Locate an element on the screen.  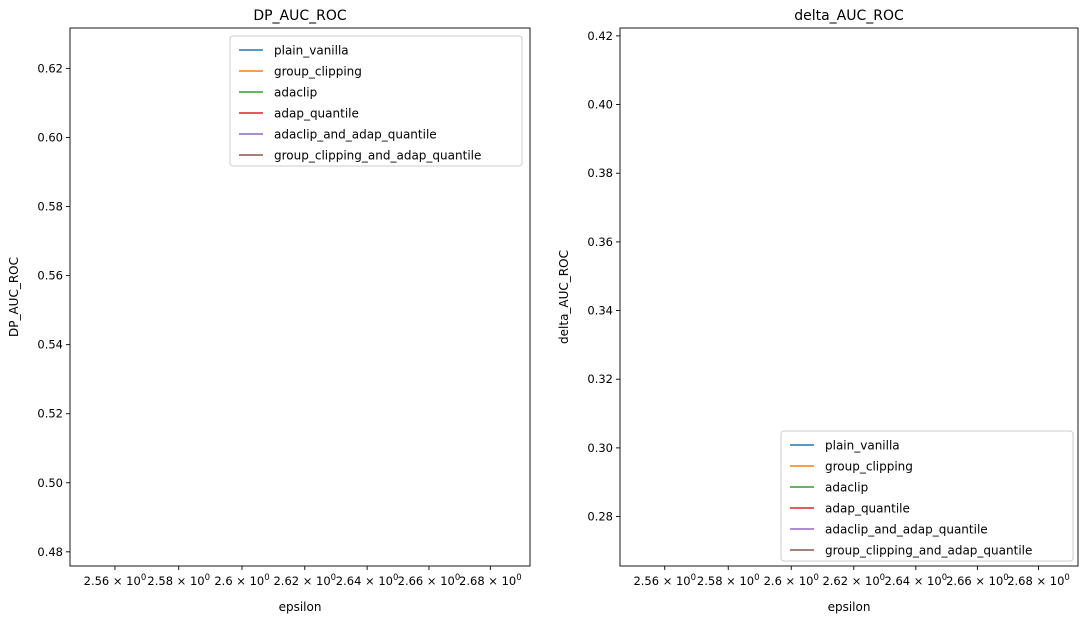
y-tick-label: 0.60 is located at coordinates (50, 137).